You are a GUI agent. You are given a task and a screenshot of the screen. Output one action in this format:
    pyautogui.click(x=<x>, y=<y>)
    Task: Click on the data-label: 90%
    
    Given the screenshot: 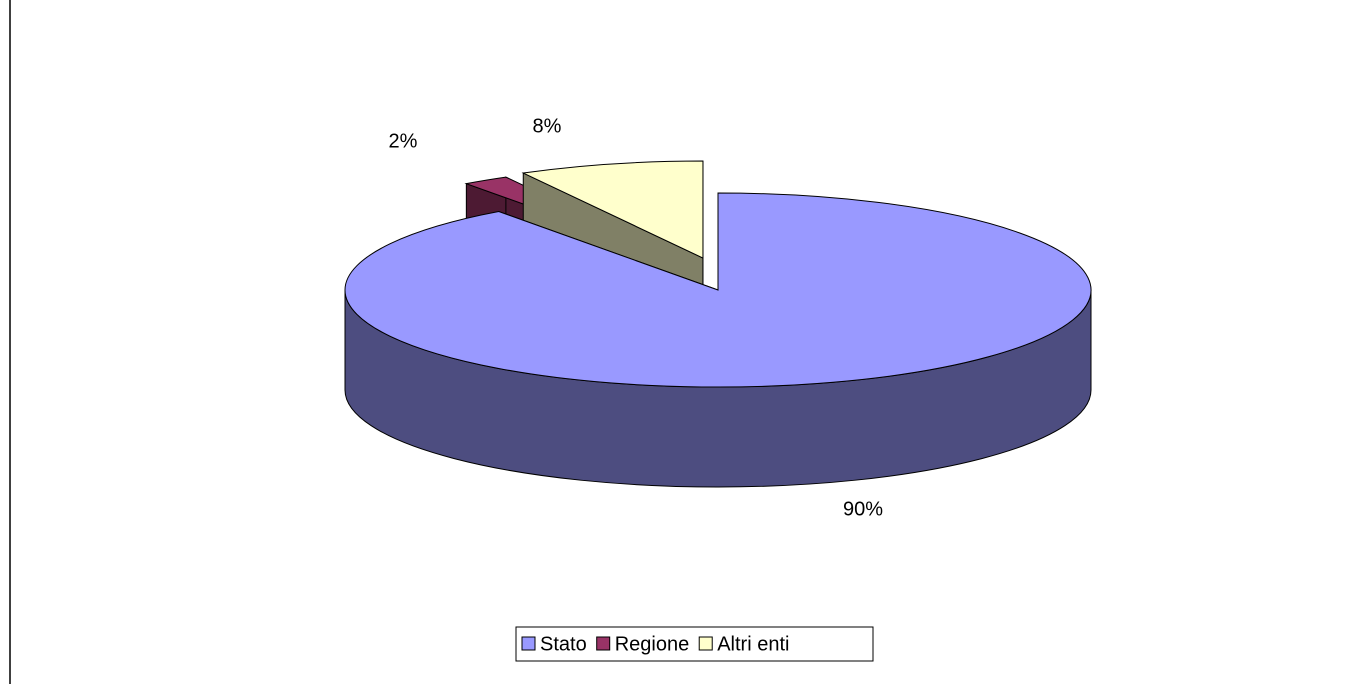 What is the action you would take?
    pyautogui.click(x=863, y=509)
    